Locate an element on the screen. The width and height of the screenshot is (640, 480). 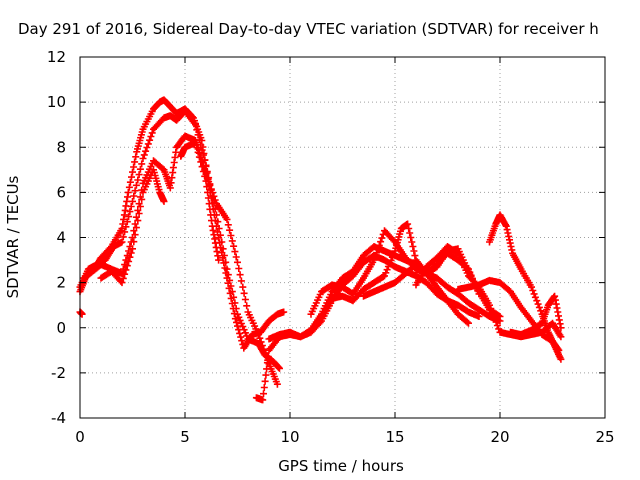
y-tick-label: 8 is located at coordinates (61, 147).